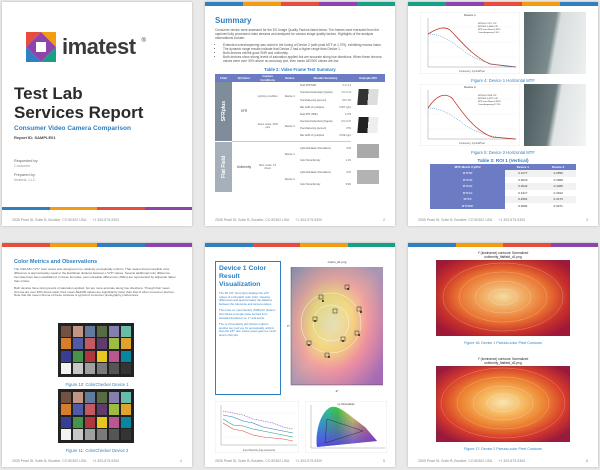 The width and height of the screenshot is (600, 470). Describe the element at coordinates (325, 129) in the screenshot. I see `metric-row: Oversharpening (percent) 27%` at that location.